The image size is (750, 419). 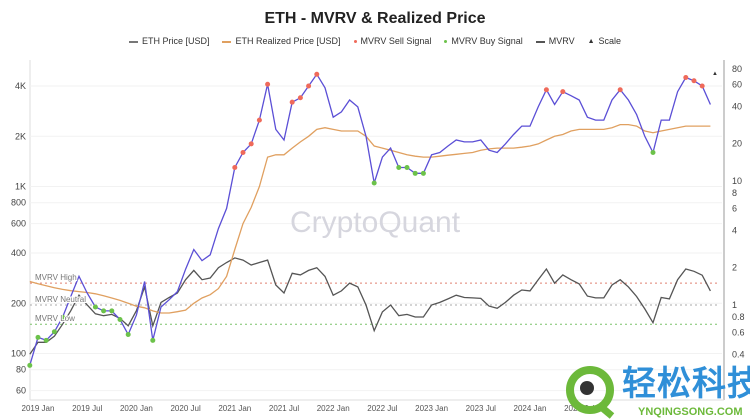 I want to click on left-tick-label: 200, so click(x=18, y=303).